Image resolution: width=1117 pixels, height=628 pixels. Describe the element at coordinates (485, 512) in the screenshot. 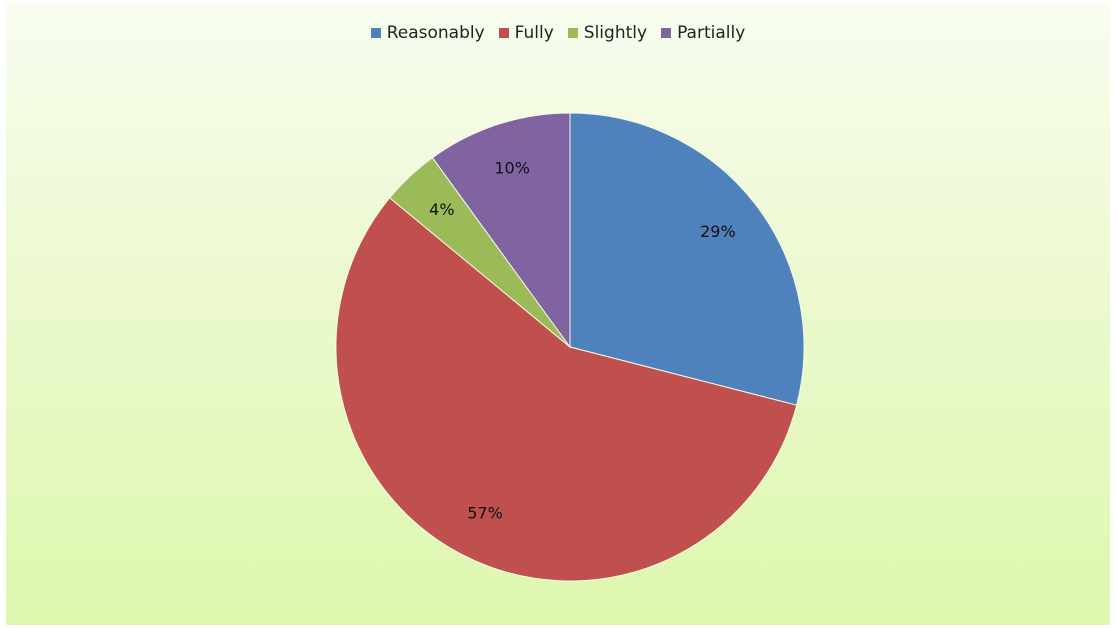

I see `data-label-fully: 57%` at that location.